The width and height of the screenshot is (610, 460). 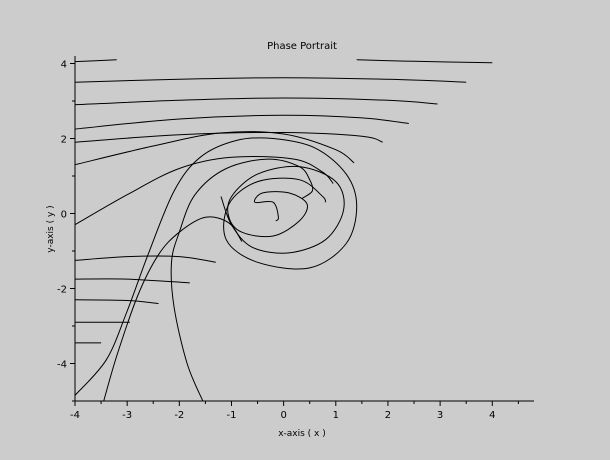 What do you see at coordinates (440, 415) in the screenshot?
I see `x-tick-label: 3` at bounding box center [440, 415].